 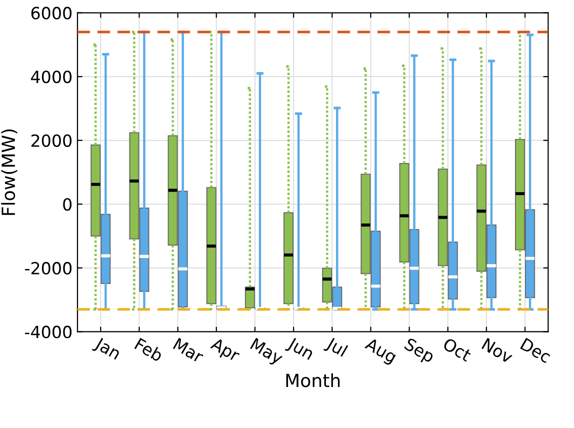 What do you see at coordinates (266, 353) in the screenshot?
I see `x-tick-label: May` at bounding box center [266, 353].